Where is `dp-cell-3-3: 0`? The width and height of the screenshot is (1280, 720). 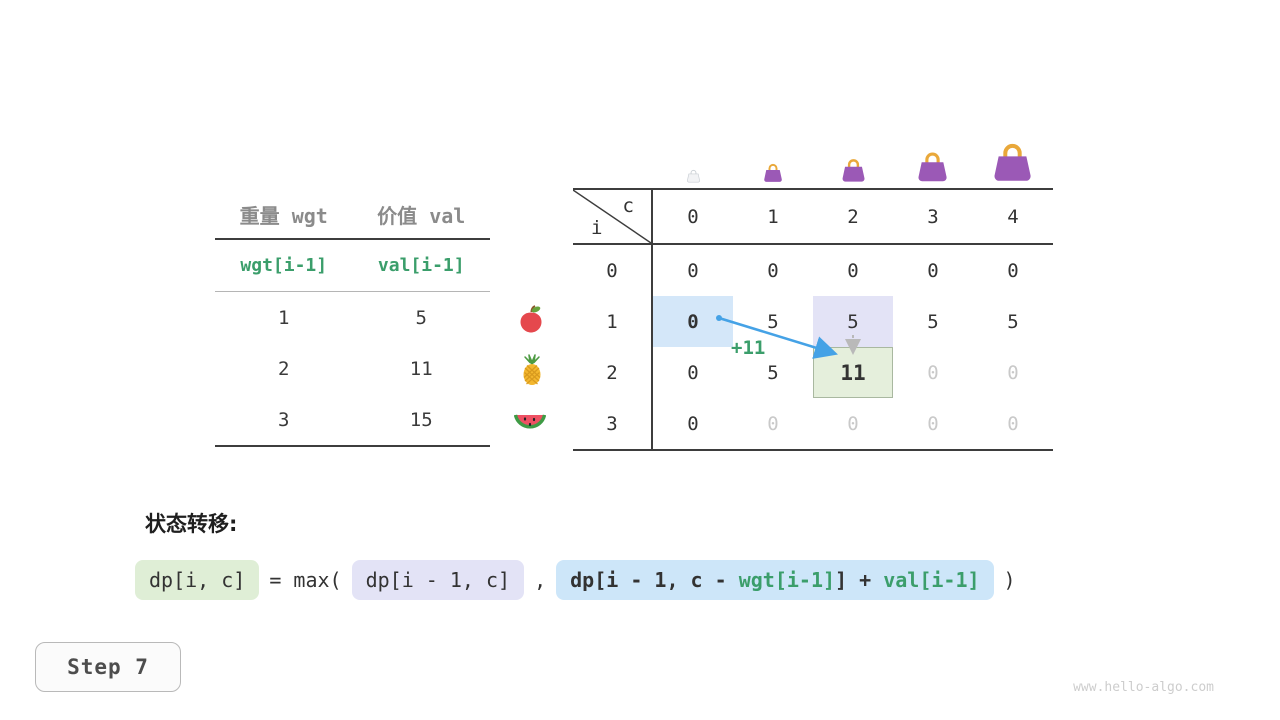 dp-cell-3-3: 0 is located at coordinates (933, 423).